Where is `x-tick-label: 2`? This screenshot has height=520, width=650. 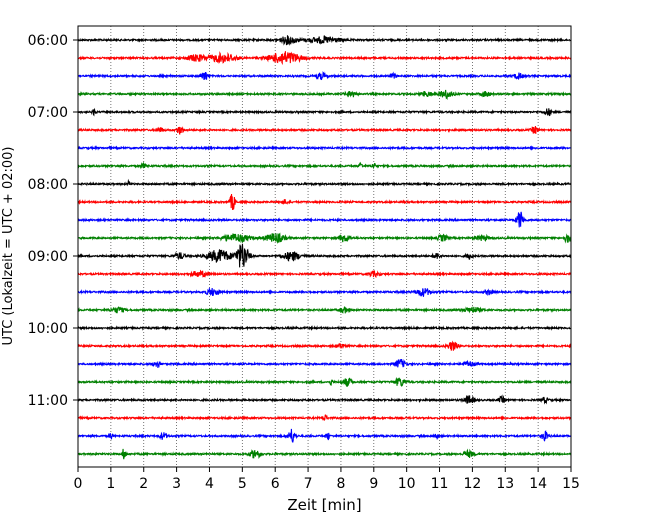 x-tick-label: 2 is located at coordinates (143, 484).